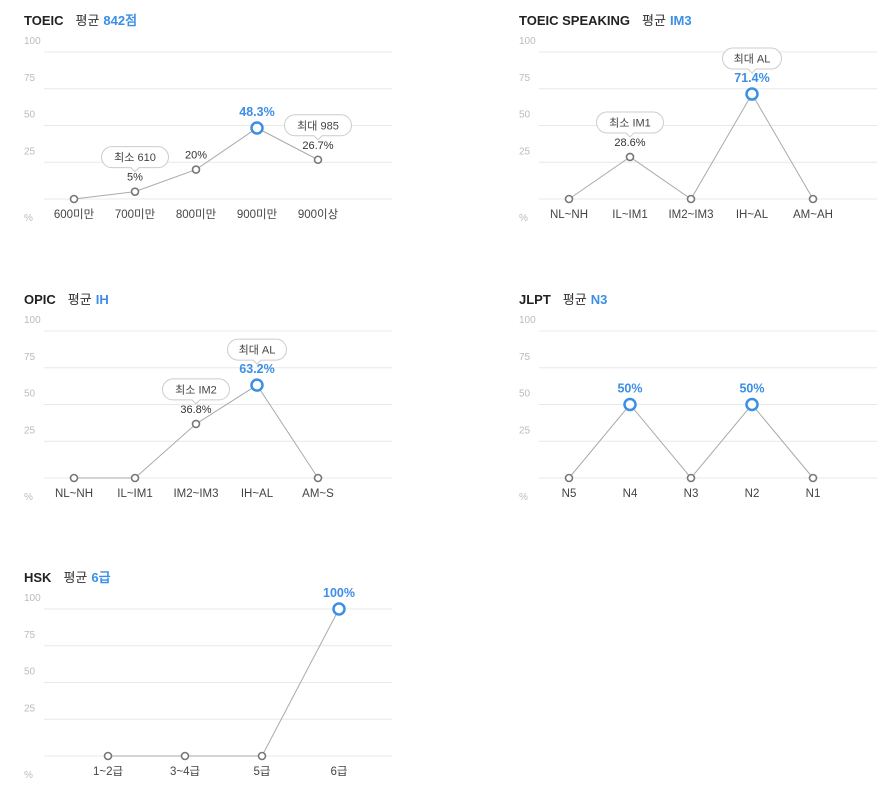 The width and height of the screenshot is (877, 797). What do you see at coordinates (256, 112) in the screenshot?
I see `value-label: 48.3%` at bounding box center [256, 112].